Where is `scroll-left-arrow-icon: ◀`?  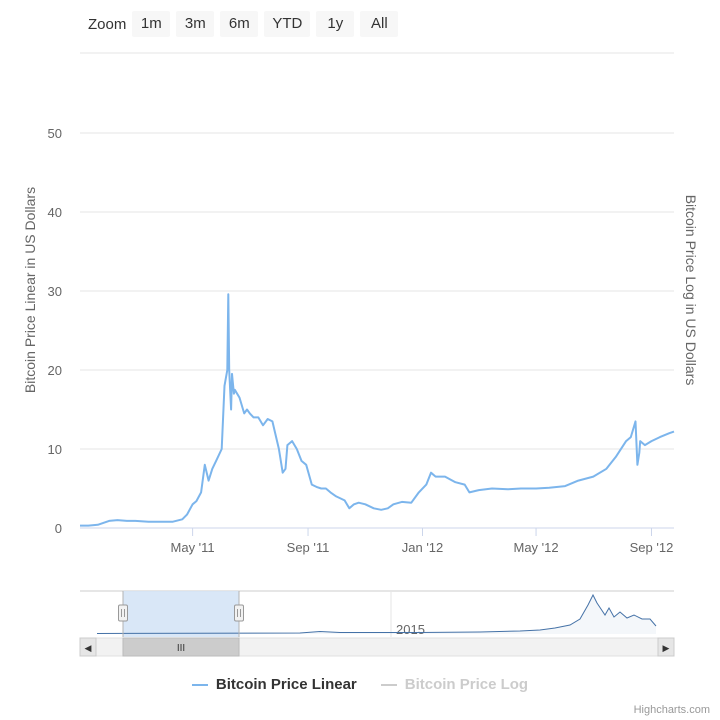 scroll-left-arrow-icon: ◀ is located at coordinates (88, 648).